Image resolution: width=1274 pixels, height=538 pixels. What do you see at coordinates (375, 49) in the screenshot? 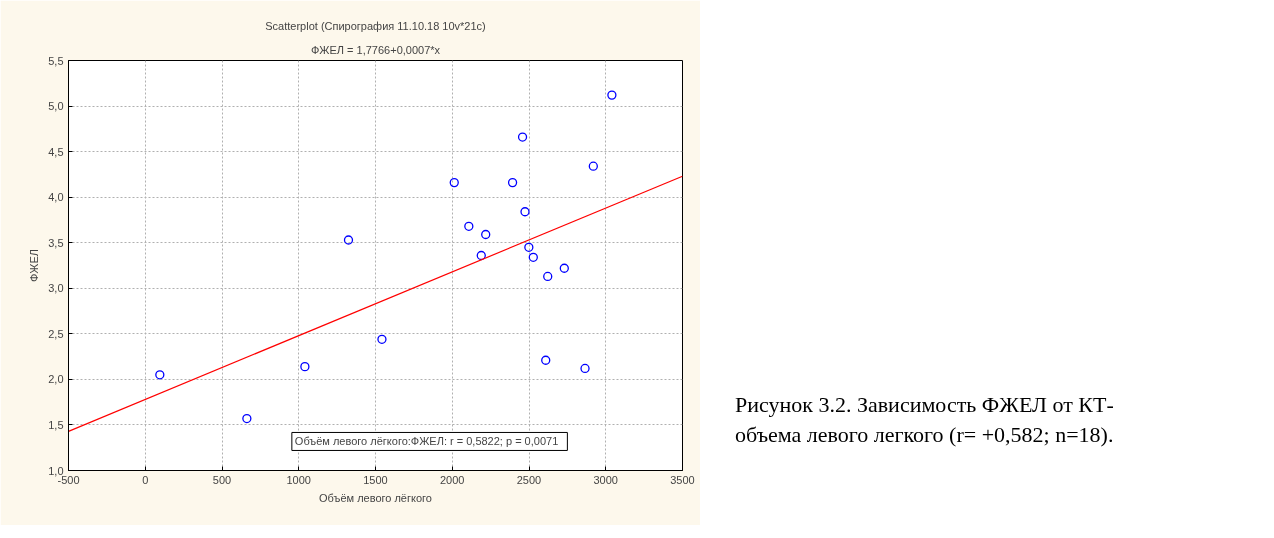
I see `chart-subtitle: ФЖЕЛ = 1,7766+0,0007*x` at bounding box center [375, 49].